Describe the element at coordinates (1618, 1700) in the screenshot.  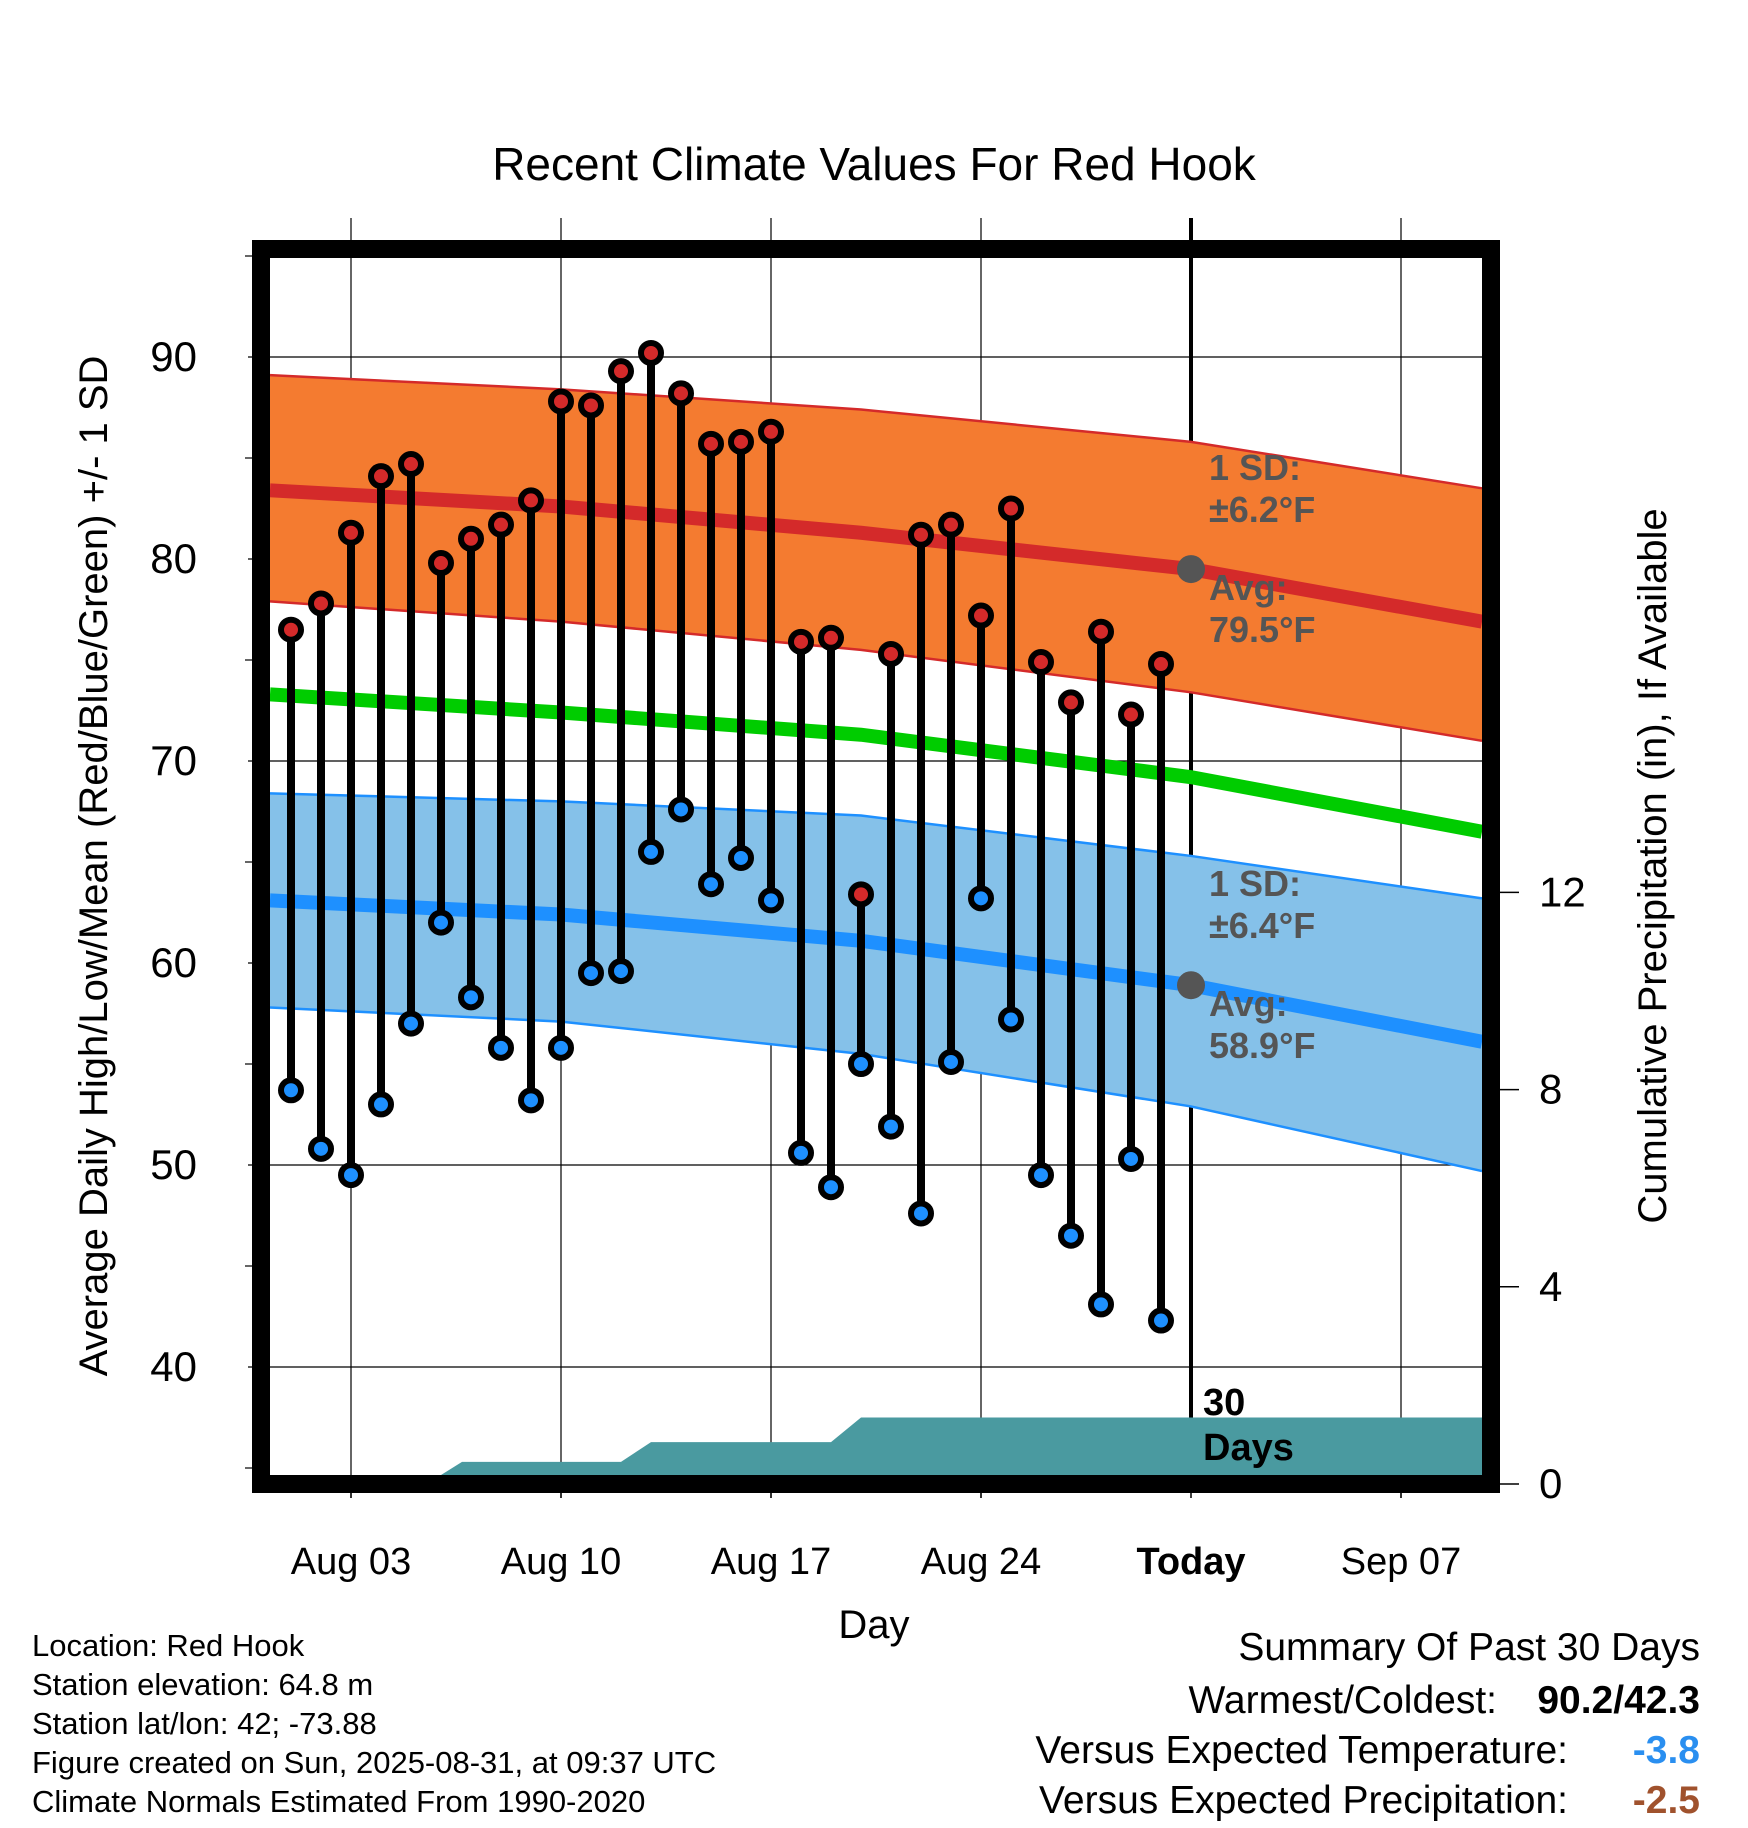
I see `warmest-value: 90.2/42.3` at that location.